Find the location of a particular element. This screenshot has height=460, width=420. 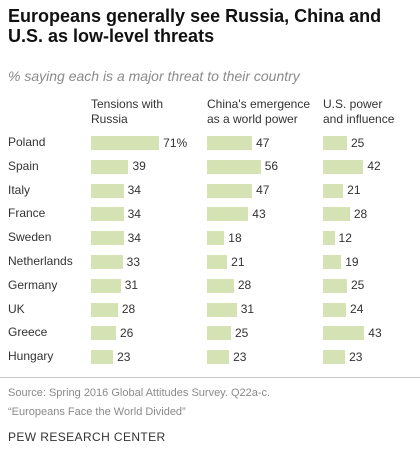

column-header-line: Tensions with is located at coordinates (127, 104).